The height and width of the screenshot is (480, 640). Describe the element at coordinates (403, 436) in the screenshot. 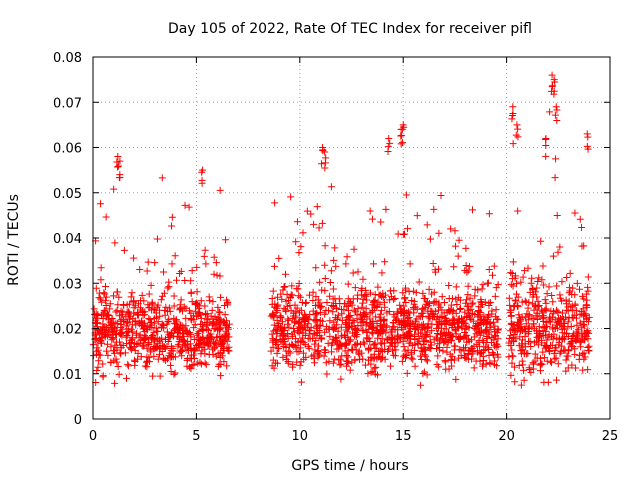

I see `x-tick-label: 15` at that location.